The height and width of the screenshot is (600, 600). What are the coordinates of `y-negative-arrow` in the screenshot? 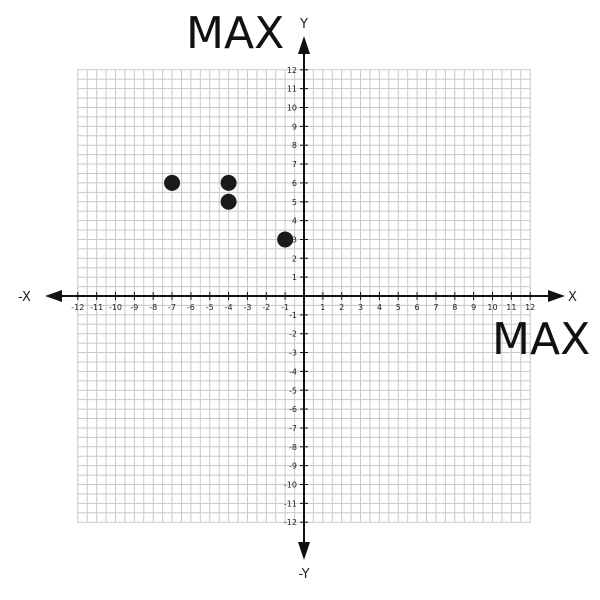 It's located at (304, 551).